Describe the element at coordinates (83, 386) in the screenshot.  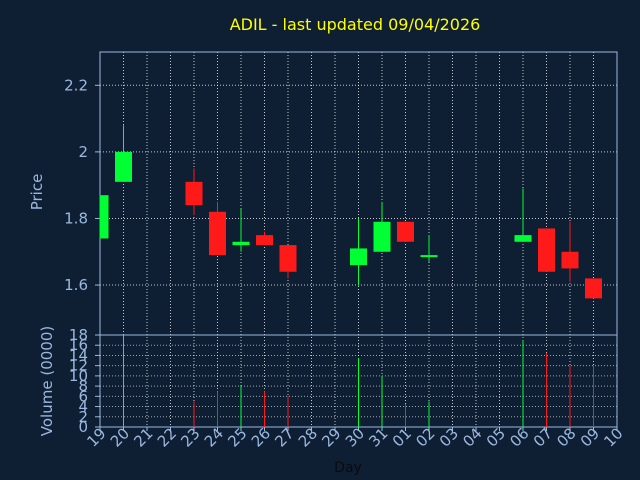
I see `volume-tick-label: 8` at that location.